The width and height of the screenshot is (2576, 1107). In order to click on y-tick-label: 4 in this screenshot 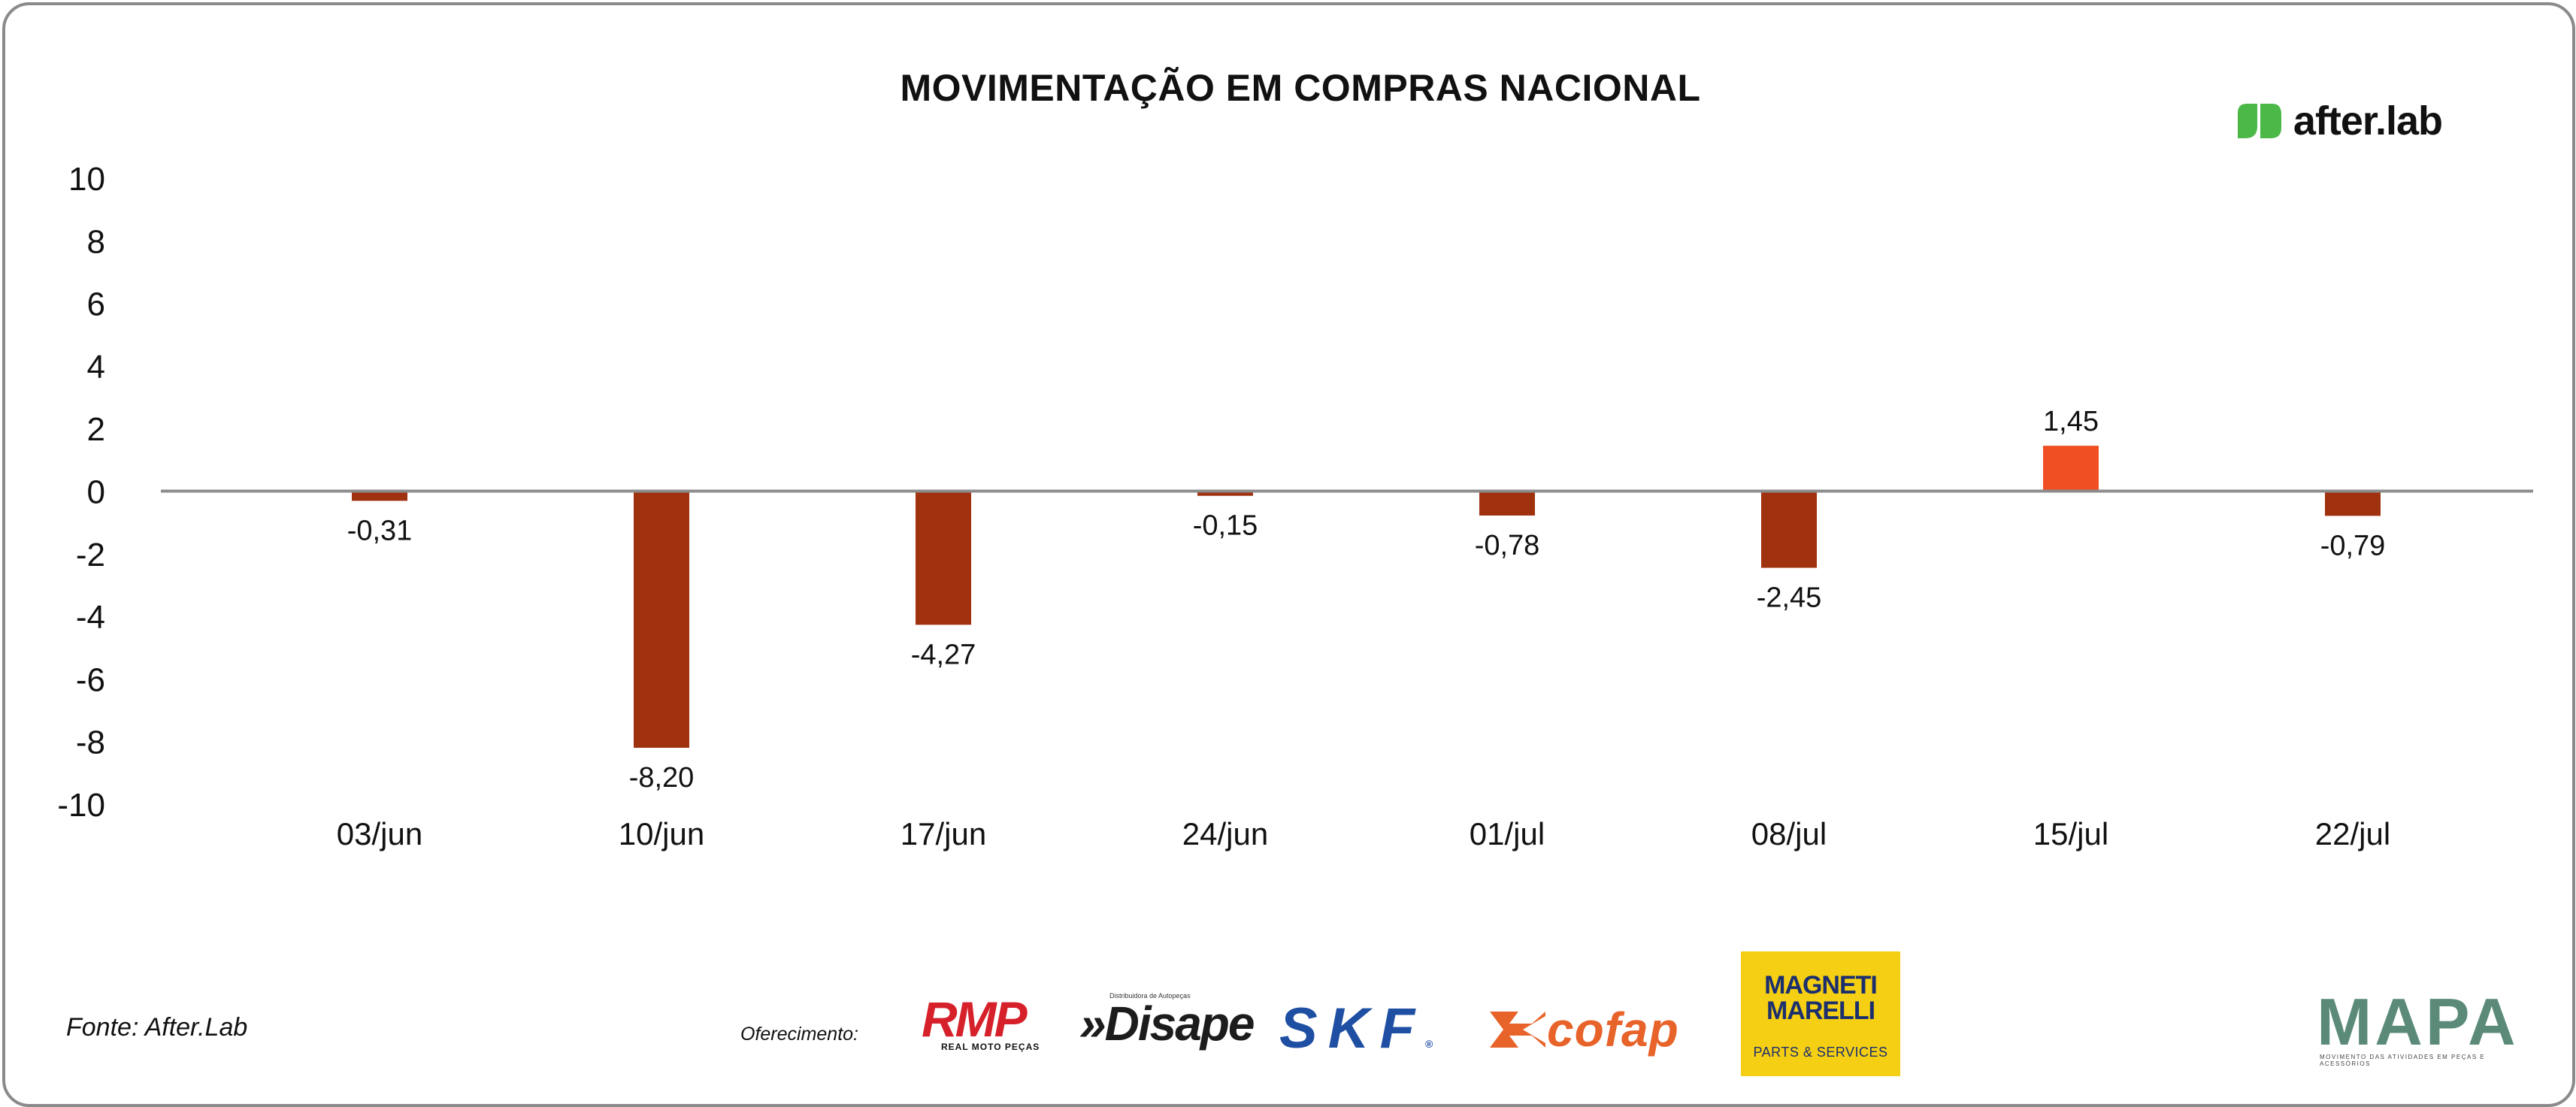, I will do `click(96, 367)`.